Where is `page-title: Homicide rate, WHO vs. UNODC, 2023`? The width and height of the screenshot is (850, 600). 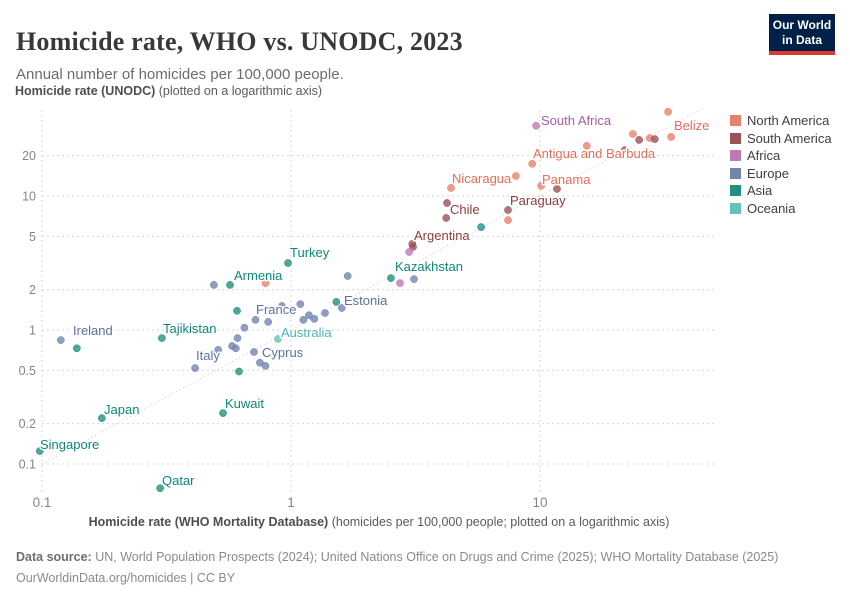
page-title: Homicide rate, WHO vs. UNODC, 2023 is located at coordinates (239, 42).